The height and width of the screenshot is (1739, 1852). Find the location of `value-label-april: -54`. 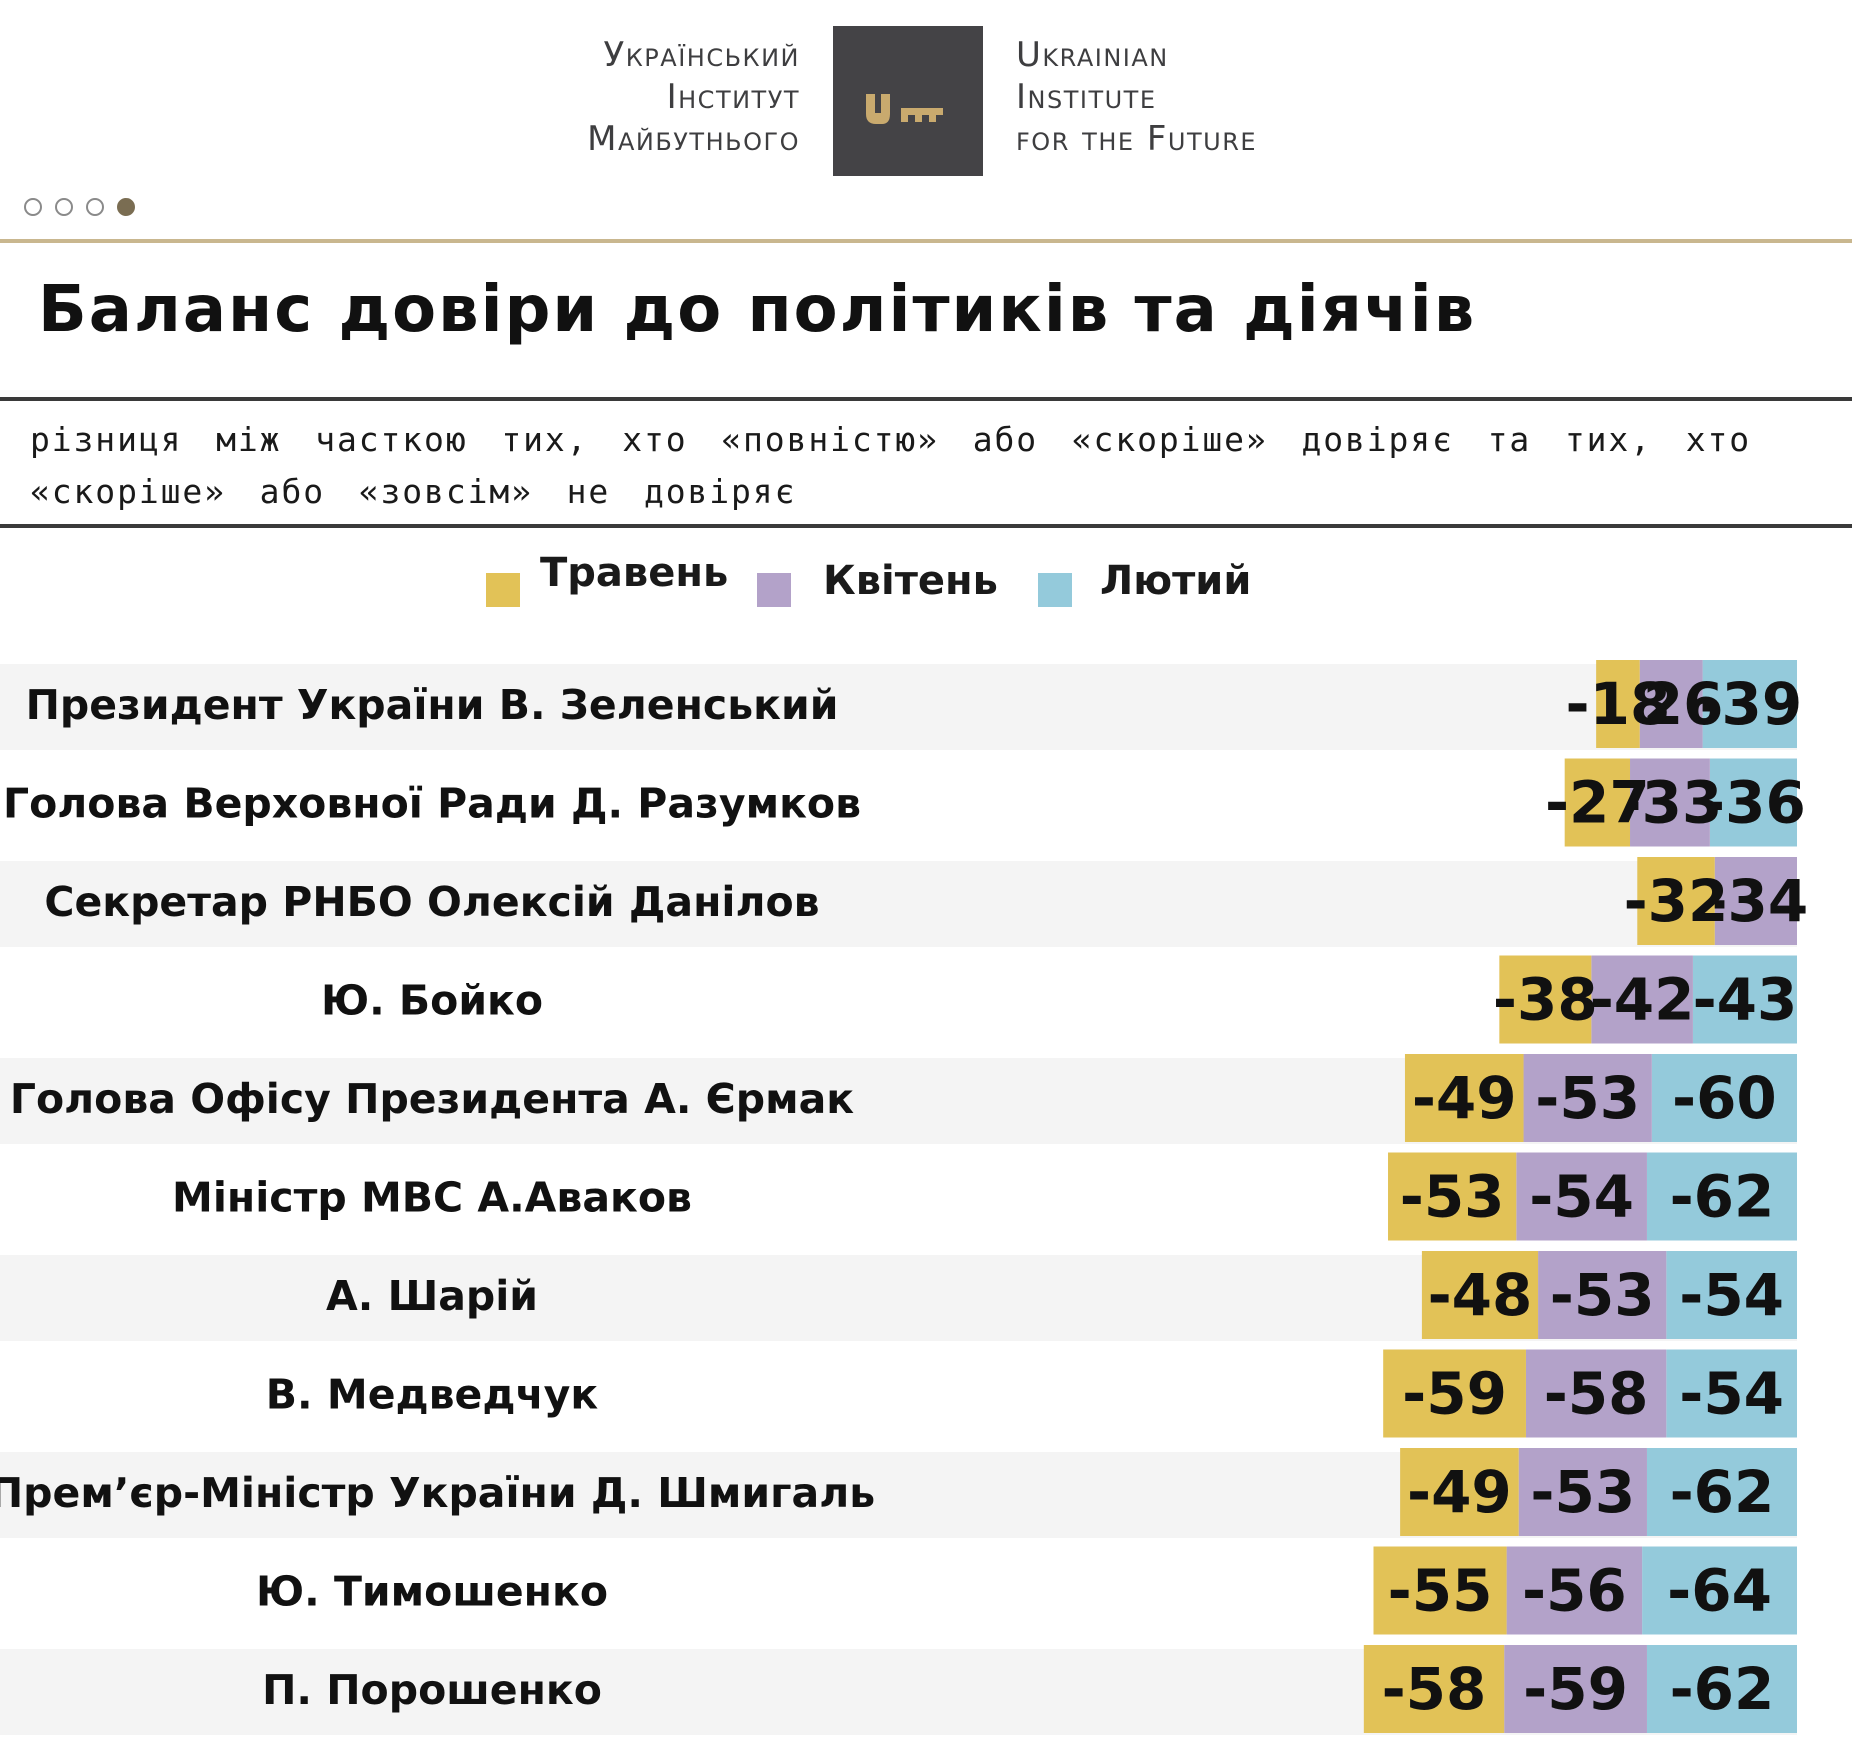

value-label-april: -54 is located at coordinates (1581, 1197).